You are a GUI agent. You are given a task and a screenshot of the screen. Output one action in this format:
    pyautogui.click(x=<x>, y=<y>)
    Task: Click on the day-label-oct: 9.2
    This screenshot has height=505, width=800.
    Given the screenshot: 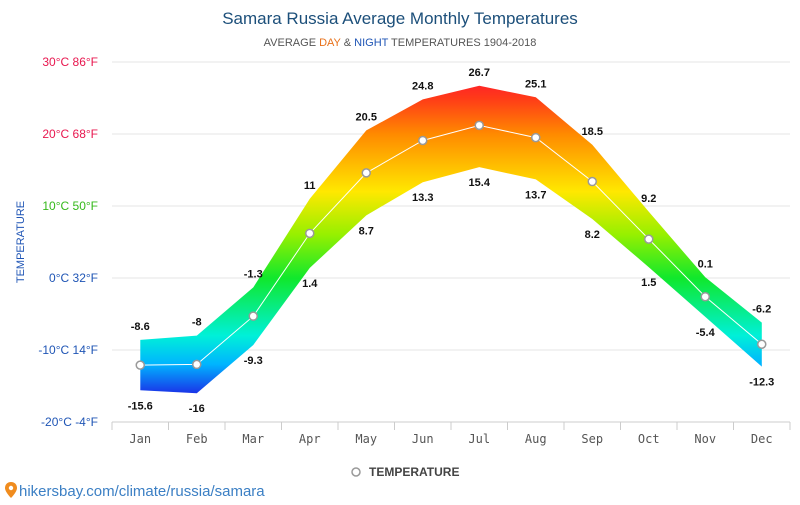 What is the action you would take?
    pyautogui.click(x=648, y=199)
    